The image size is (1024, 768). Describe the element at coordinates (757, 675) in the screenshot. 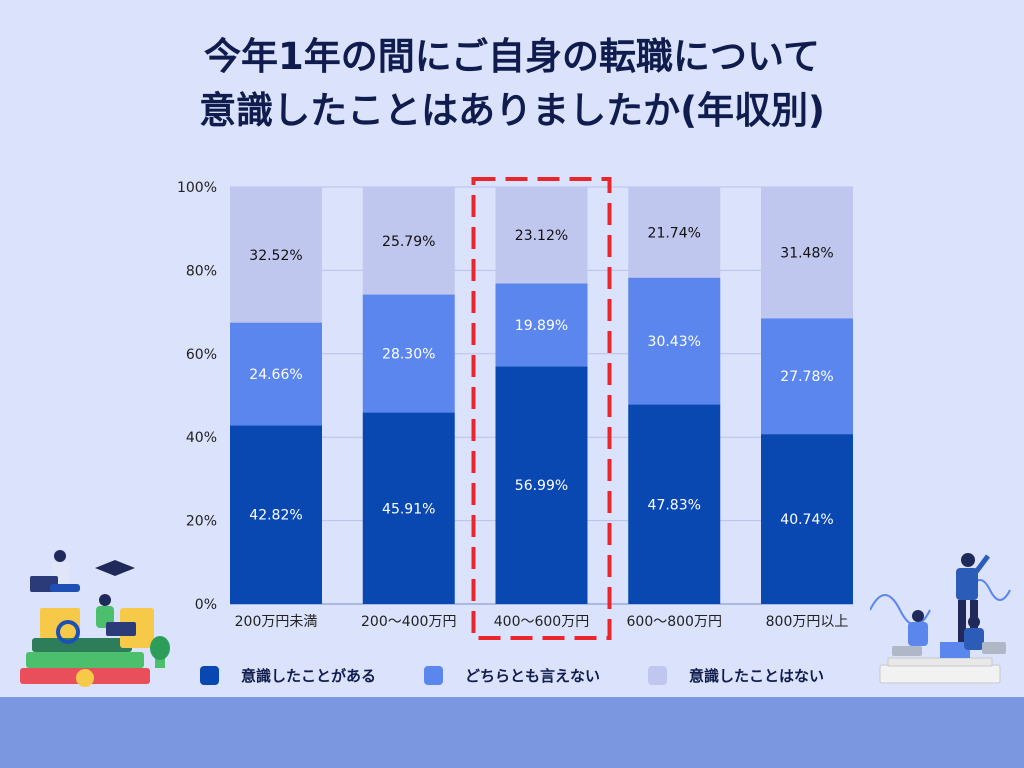

I see `legend-label-not-aware: 意識したことはない` at that location.